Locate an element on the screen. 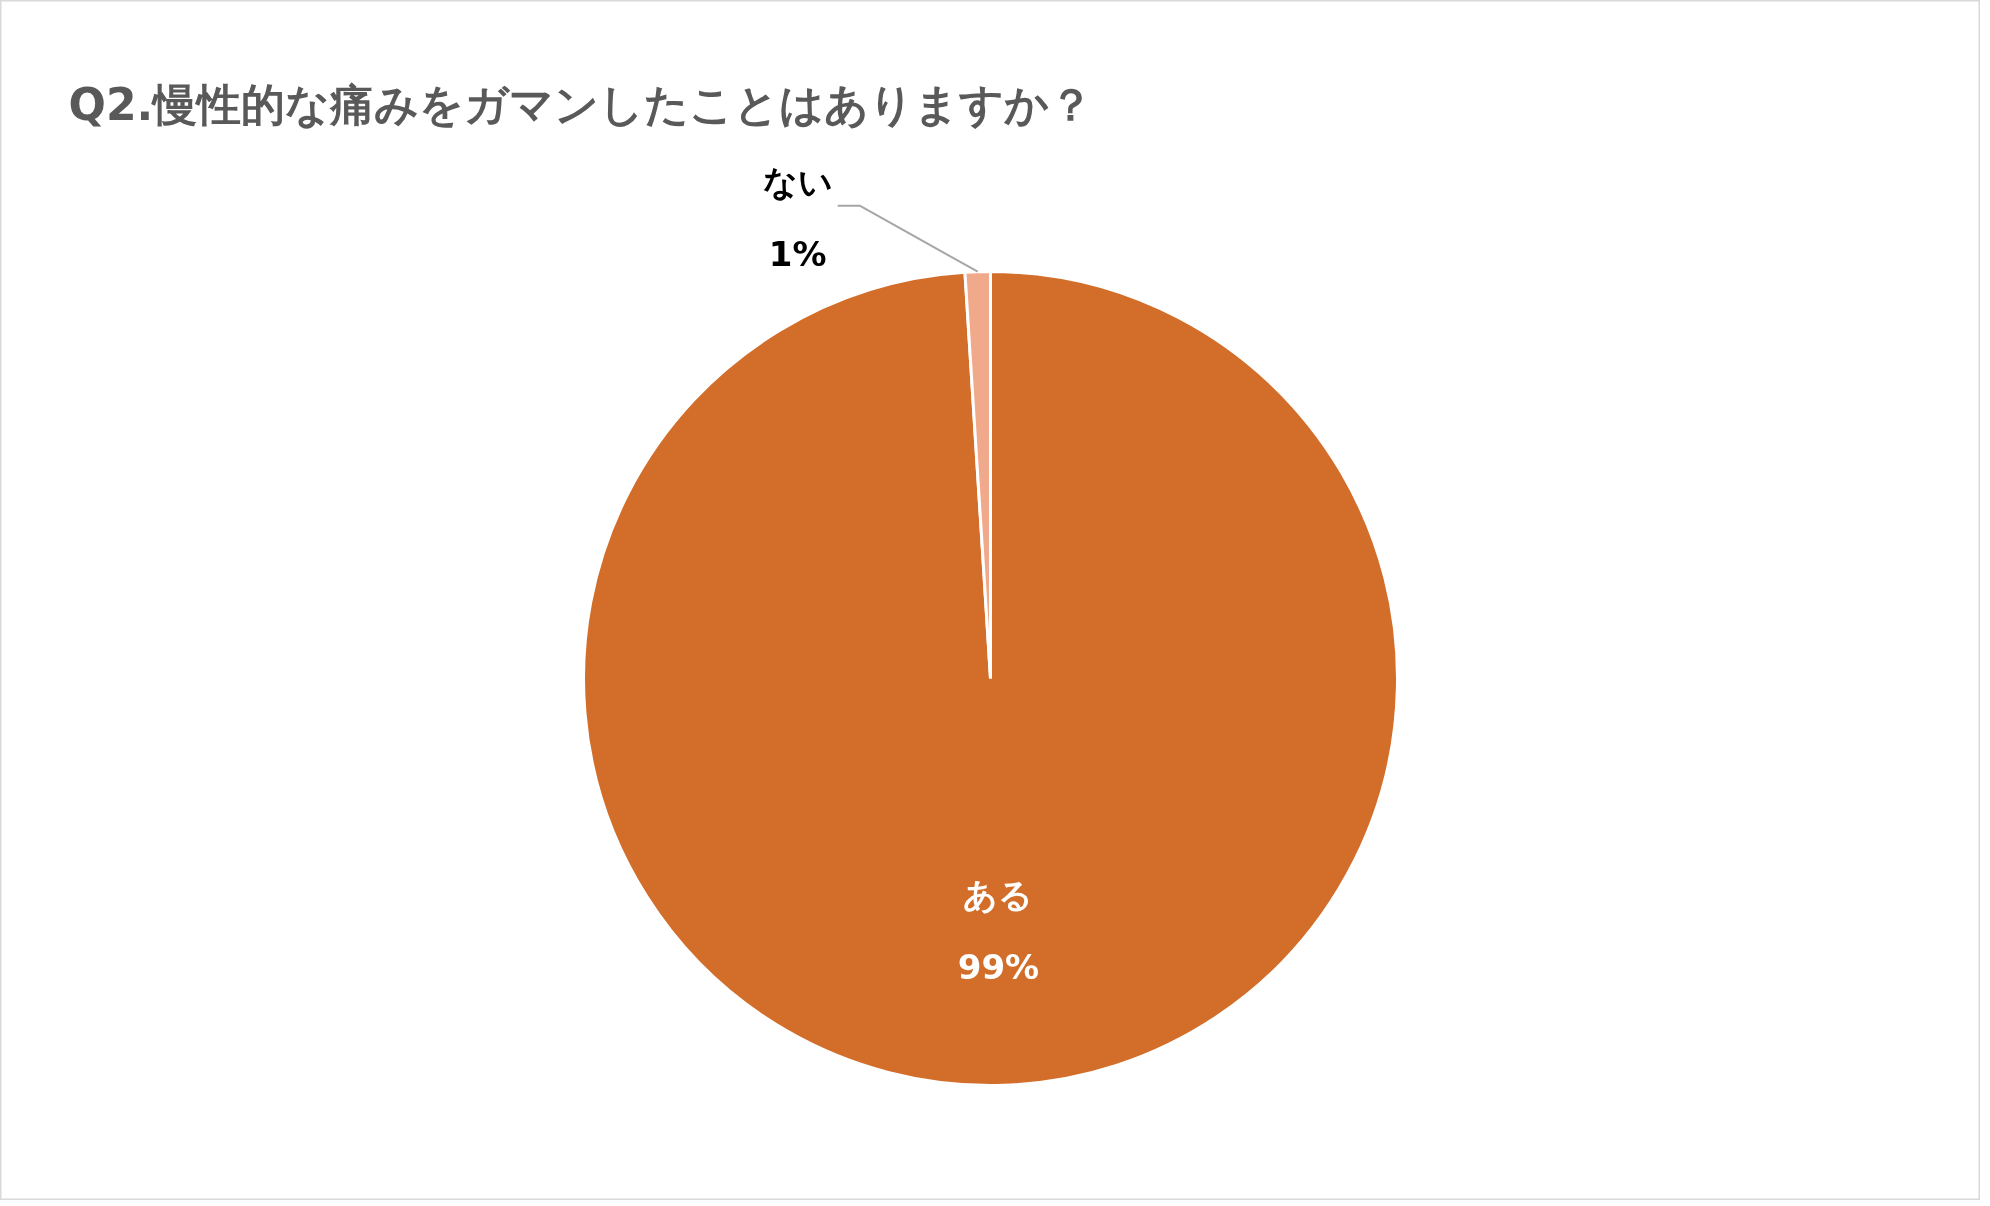  chart-title: Q2.慢性的な痛みをガマンしたことはありますか？ is located at coordinates (581, 104).